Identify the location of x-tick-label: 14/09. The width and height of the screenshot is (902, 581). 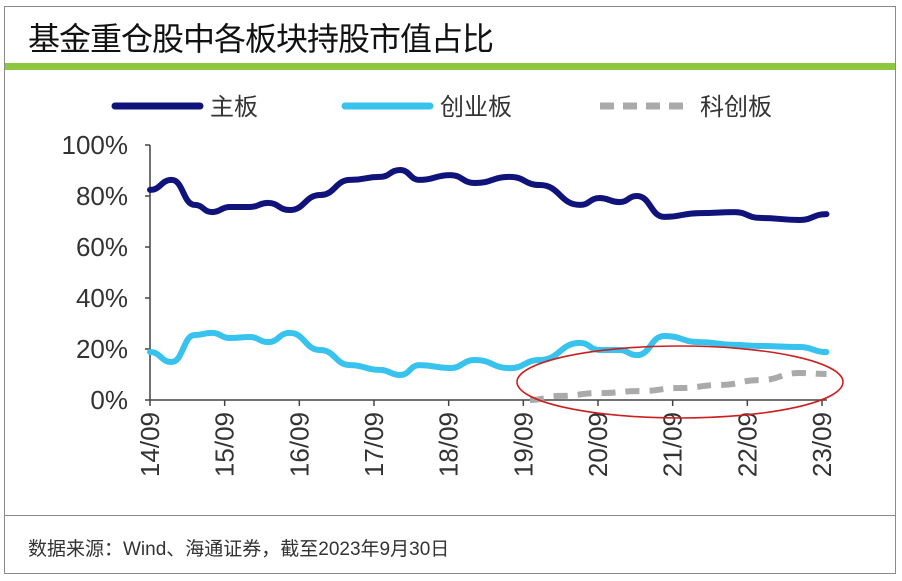
(150, 444).